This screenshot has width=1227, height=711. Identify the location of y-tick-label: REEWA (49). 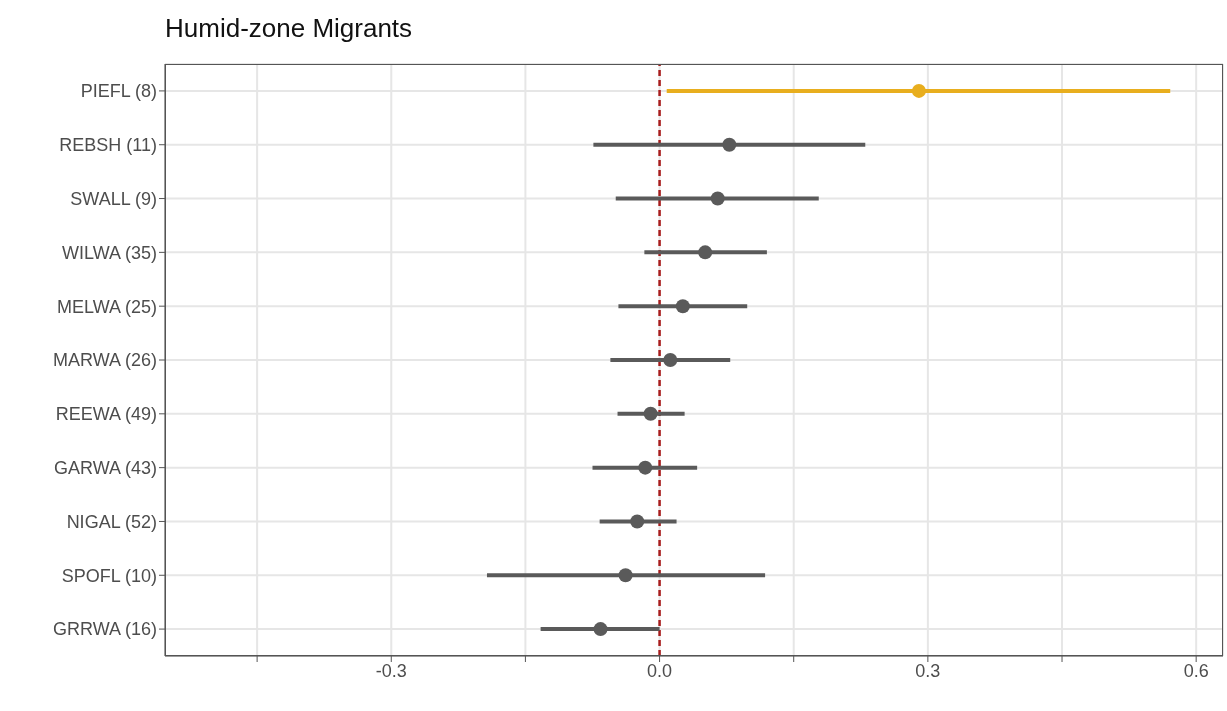
(106, 414).